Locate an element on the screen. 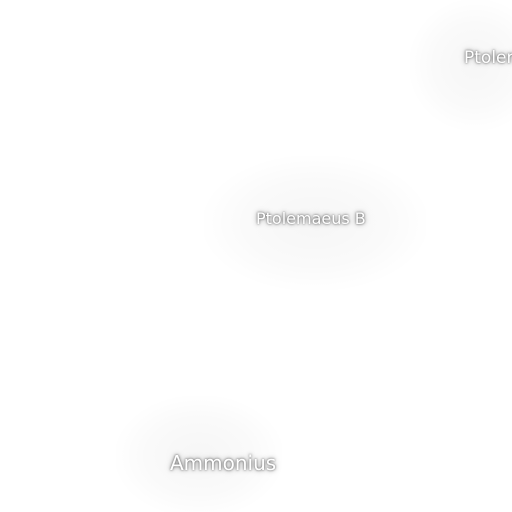 The height and width of the screenshot is (512, 512). crater-label-ptolemaeus: Ptolemaeus is located at coordinates (488, 58).